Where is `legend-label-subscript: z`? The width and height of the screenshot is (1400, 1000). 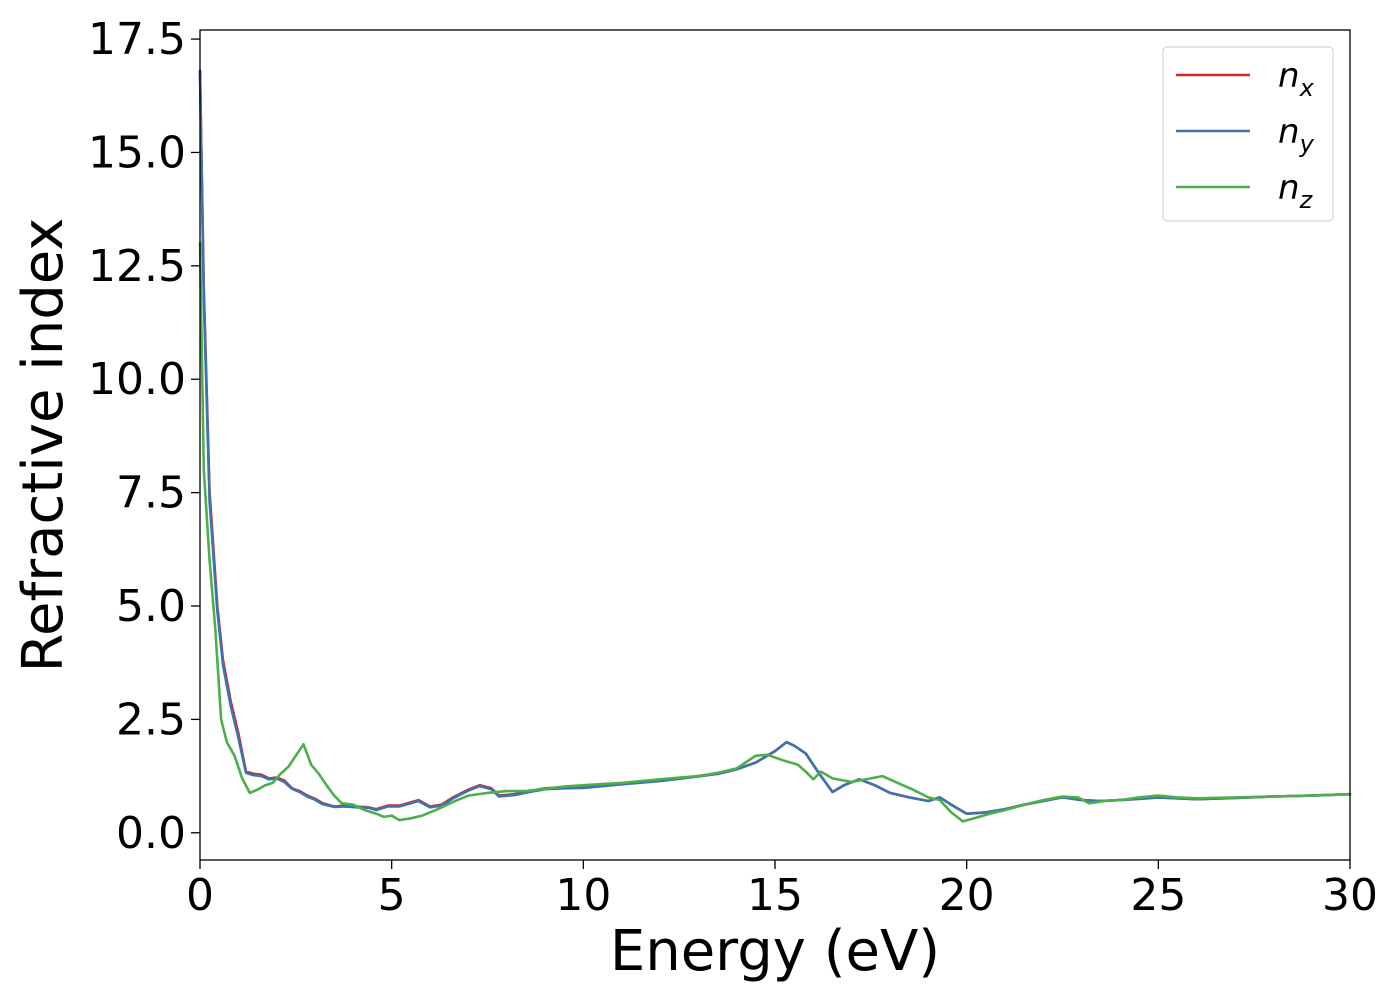 legend-label-subscript: z is located at coordinates (1306, 200).